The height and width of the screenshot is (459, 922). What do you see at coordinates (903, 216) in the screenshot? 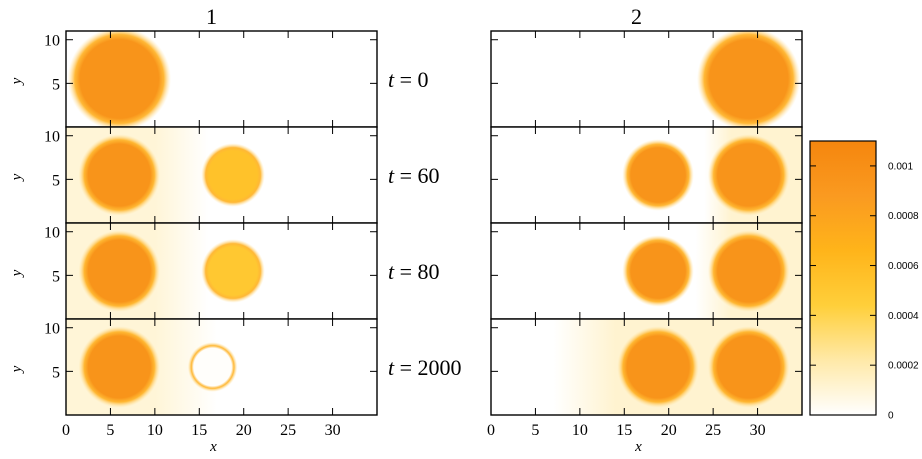
I see `colorbar-tick-label: 0.0008` at bounding box center [903, 216].